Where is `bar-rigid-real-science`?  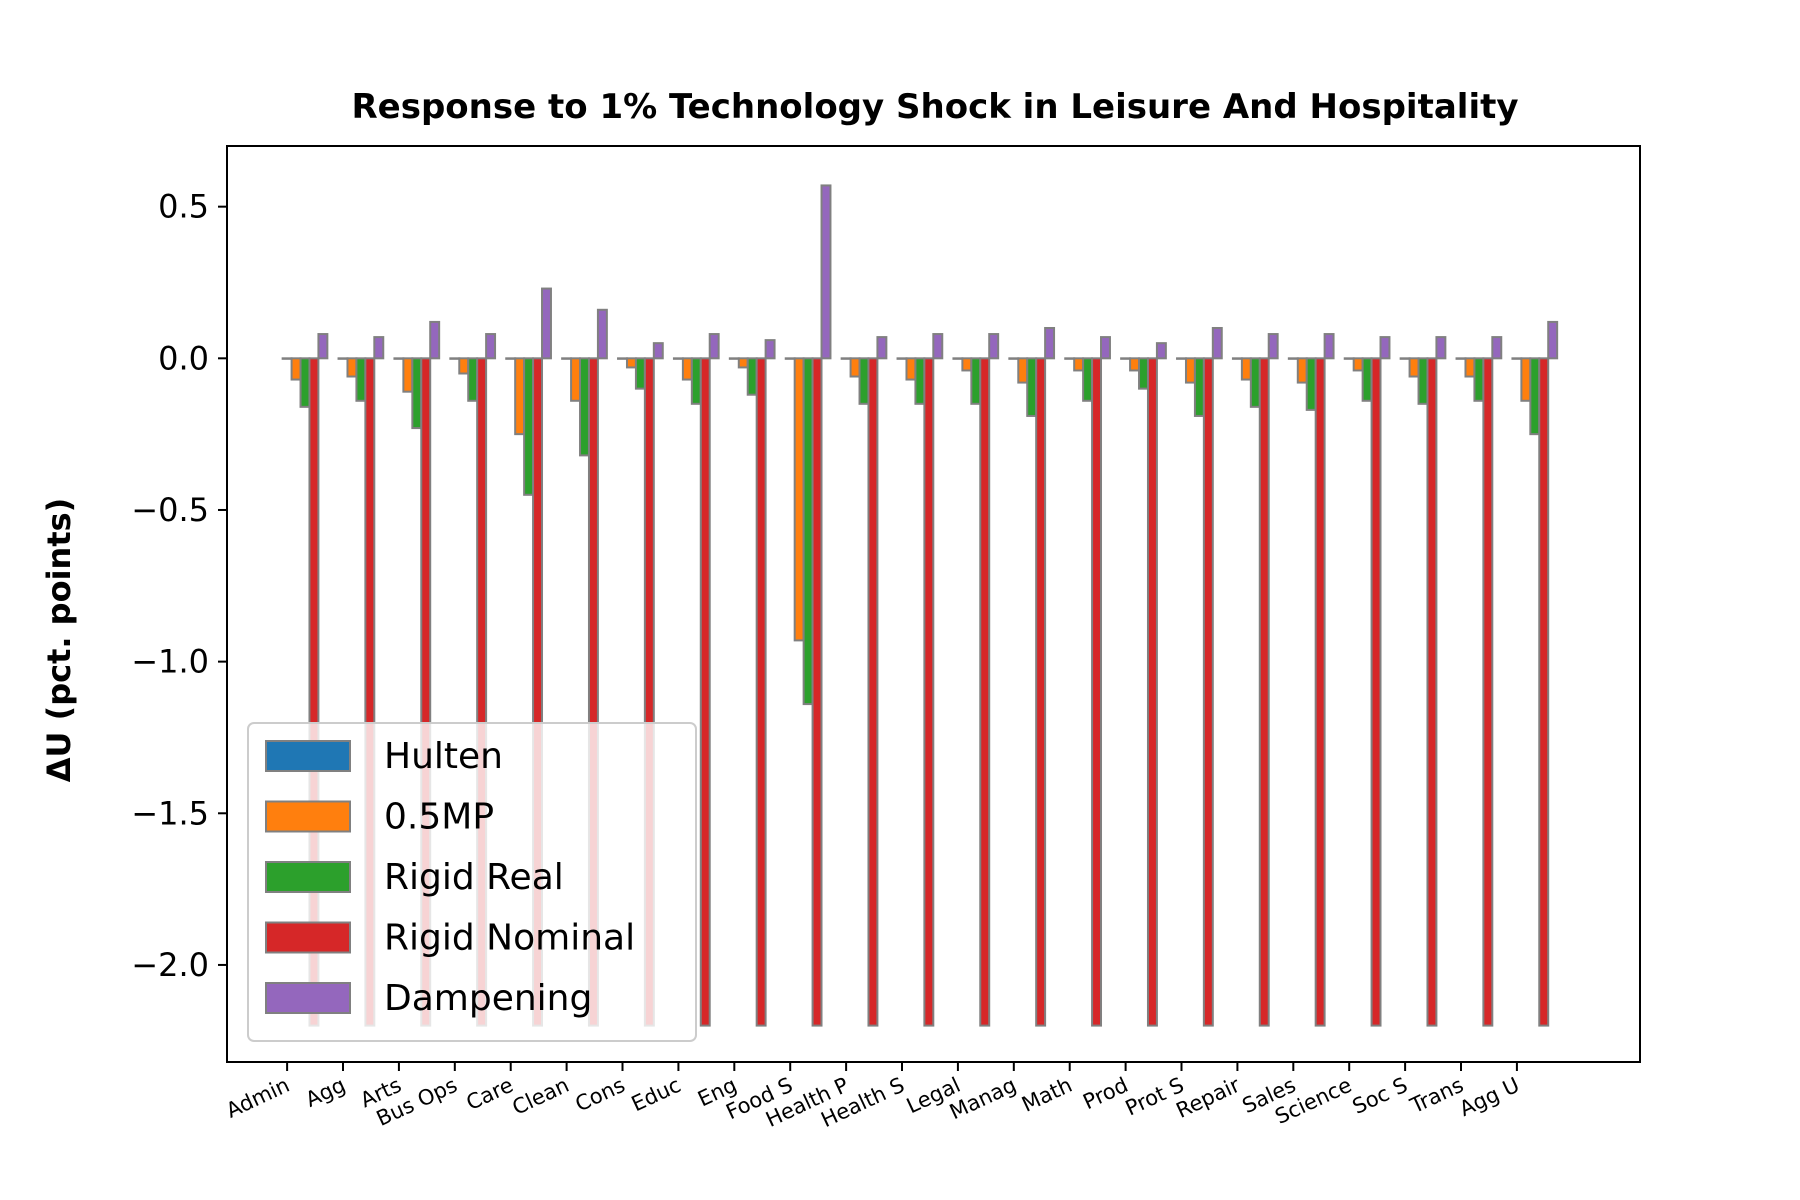
bar-rigid-real-science is located at coordinates (1367, 379).